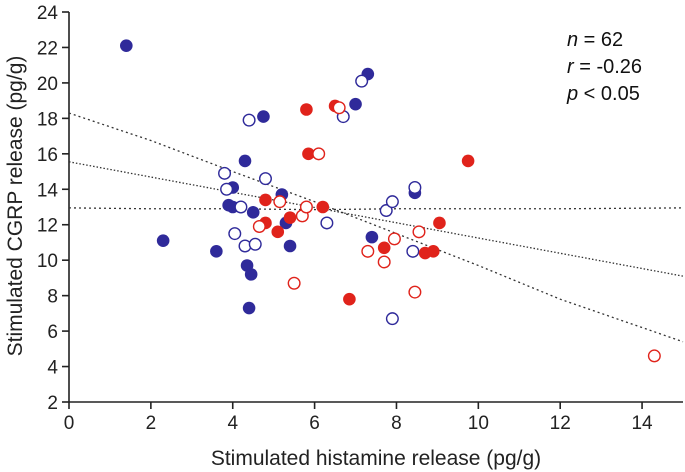  Describe the element at coordinates (151, 423) in the screenshot. I see `x-tick-label: 2` at that location.